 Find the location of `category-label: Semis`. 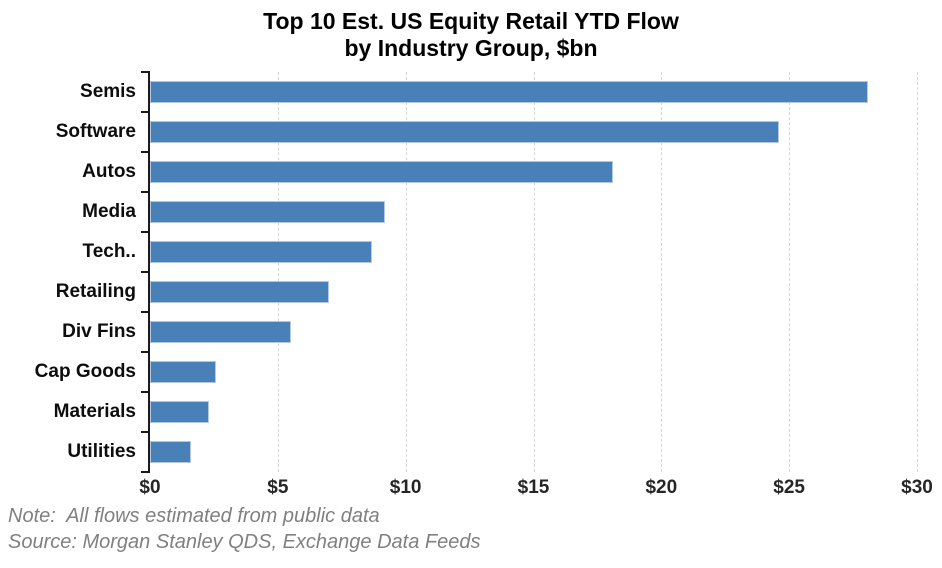

category-label: Semis is located at coordinates (108, 91).